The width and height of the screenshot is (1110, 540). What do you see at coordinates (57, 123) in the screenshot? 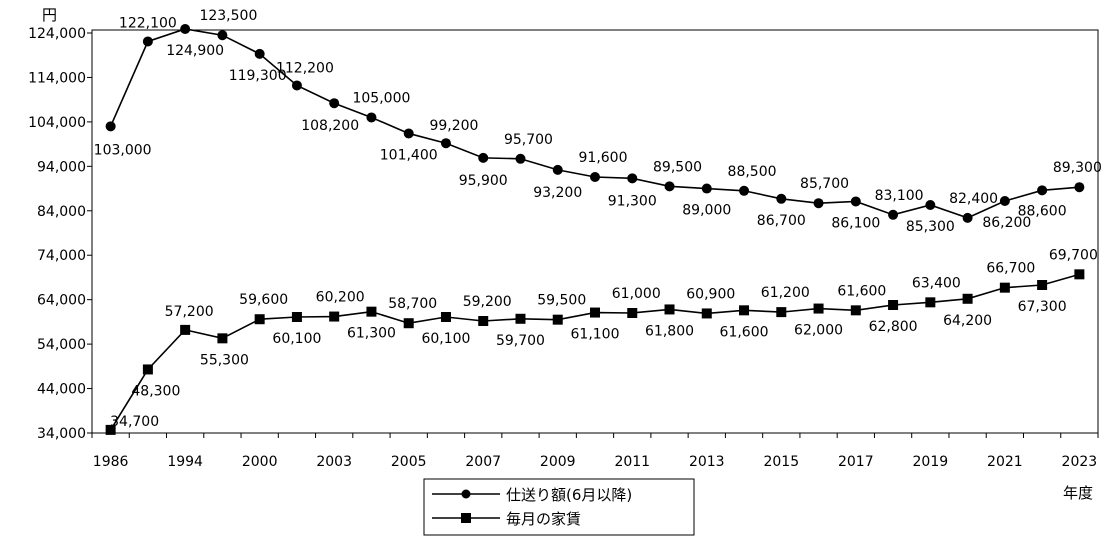
I see `y-tick-label: 104,000` at bounding box center [57, 123].